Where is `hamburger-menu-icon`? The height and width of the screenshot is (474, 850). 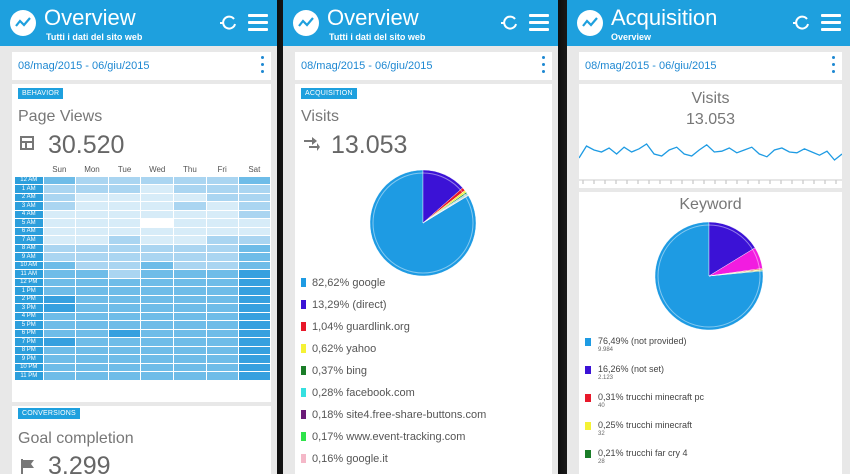
hamburger-menu-icon is located at coordinates (831, 22).